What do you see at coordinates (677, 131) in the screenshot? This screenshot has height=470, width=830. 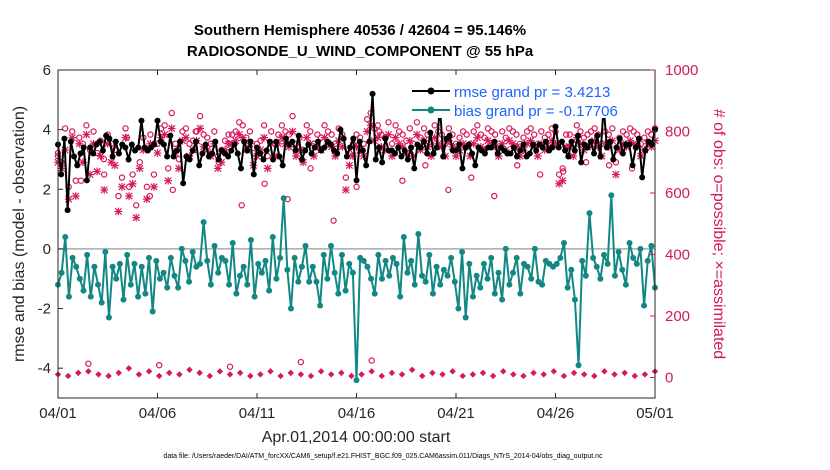 I see `y-tick-label-right: 800` at bounding box center [677, 131].